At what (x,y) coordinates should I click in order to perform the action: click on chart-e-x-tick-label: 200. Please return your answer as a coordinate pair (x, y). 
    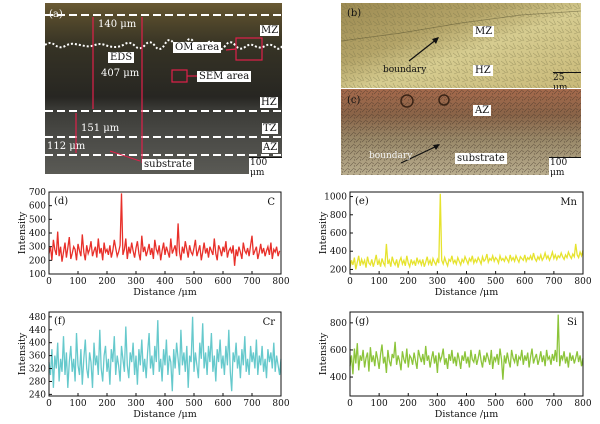
    Looking at the image, I should click on (408, 282).